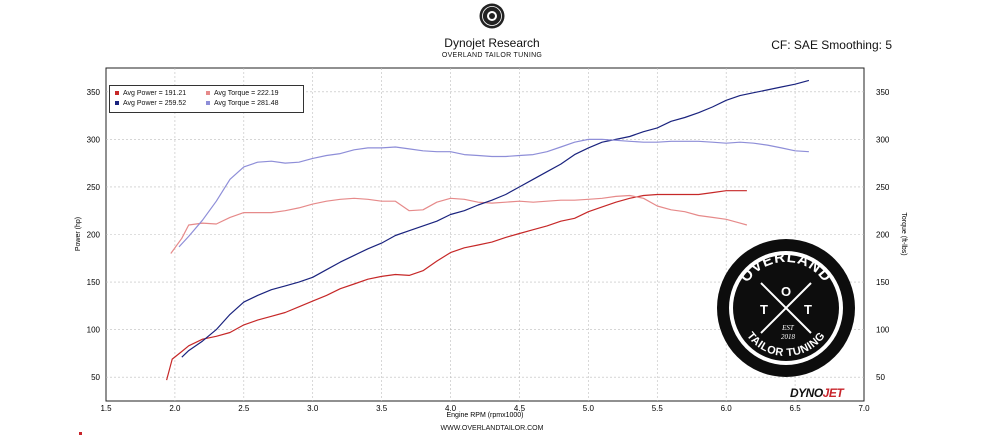  Describe the element at coordinates (903, 233) in the screenshot. I see `y-axis-label-right: Torque (ft-lbs)` at that location.